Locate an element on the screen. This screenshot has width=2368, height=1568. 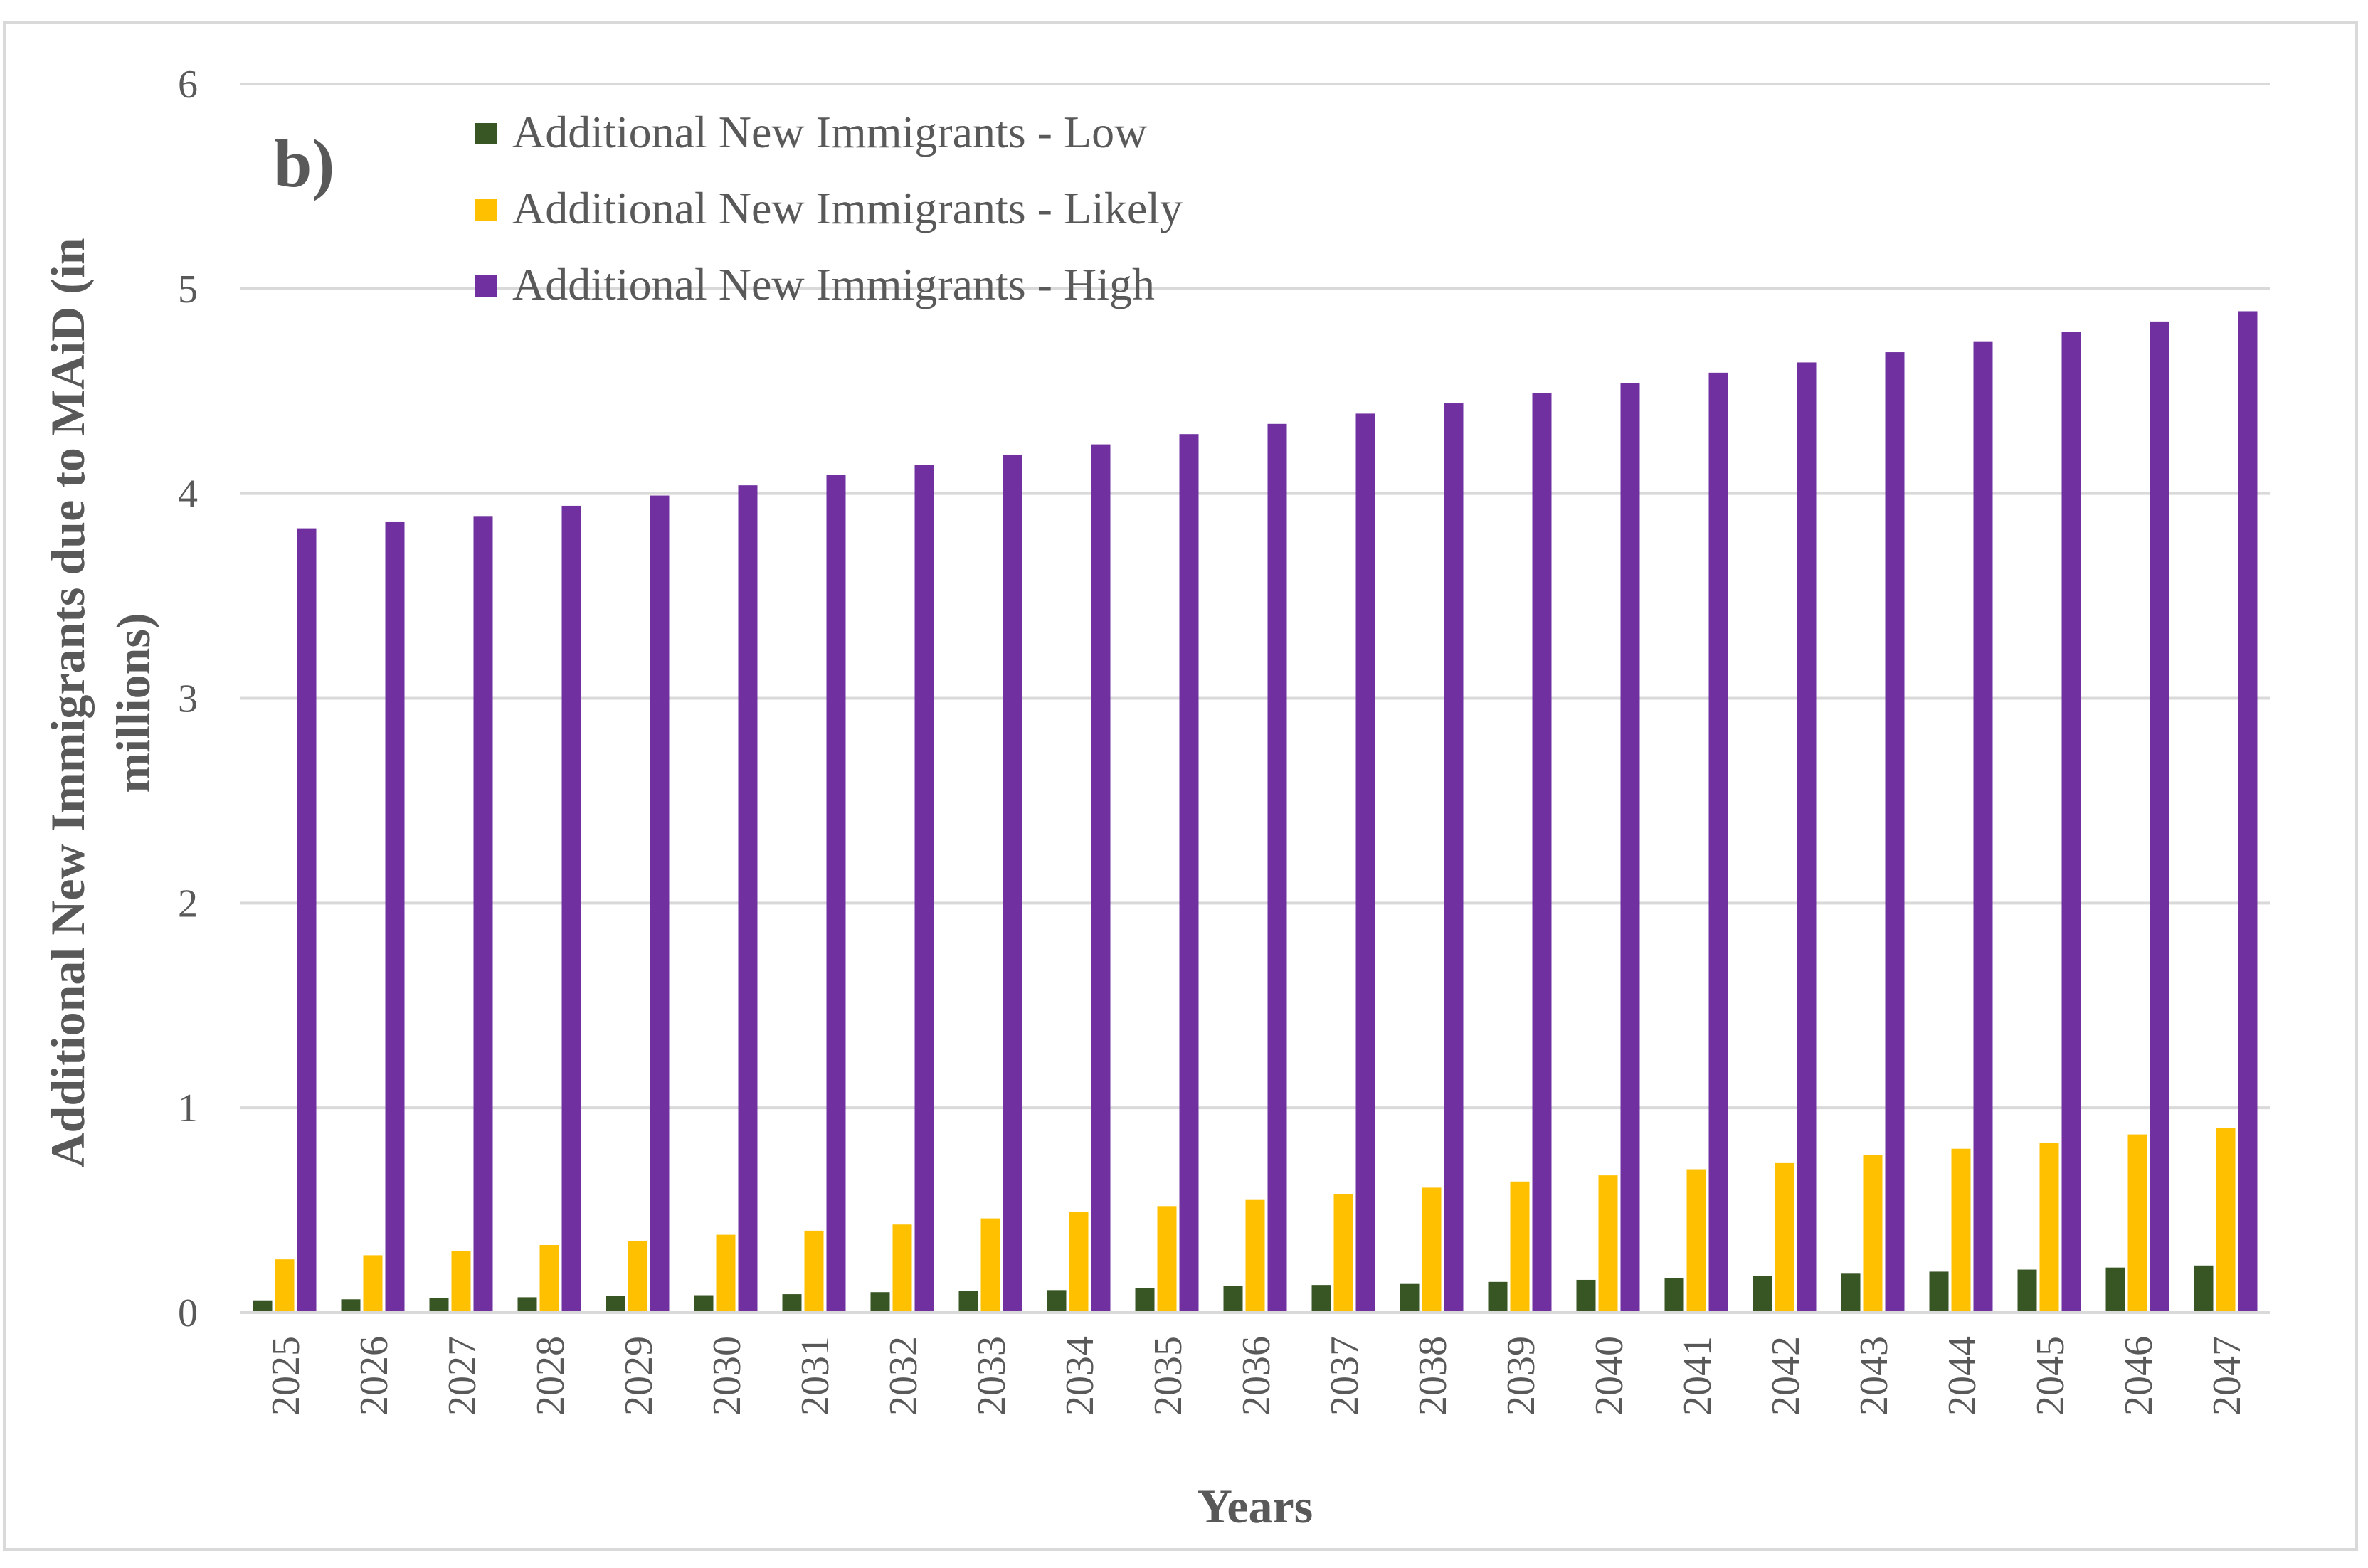
bar-low-2030 is located at coordinates (704, 1304).